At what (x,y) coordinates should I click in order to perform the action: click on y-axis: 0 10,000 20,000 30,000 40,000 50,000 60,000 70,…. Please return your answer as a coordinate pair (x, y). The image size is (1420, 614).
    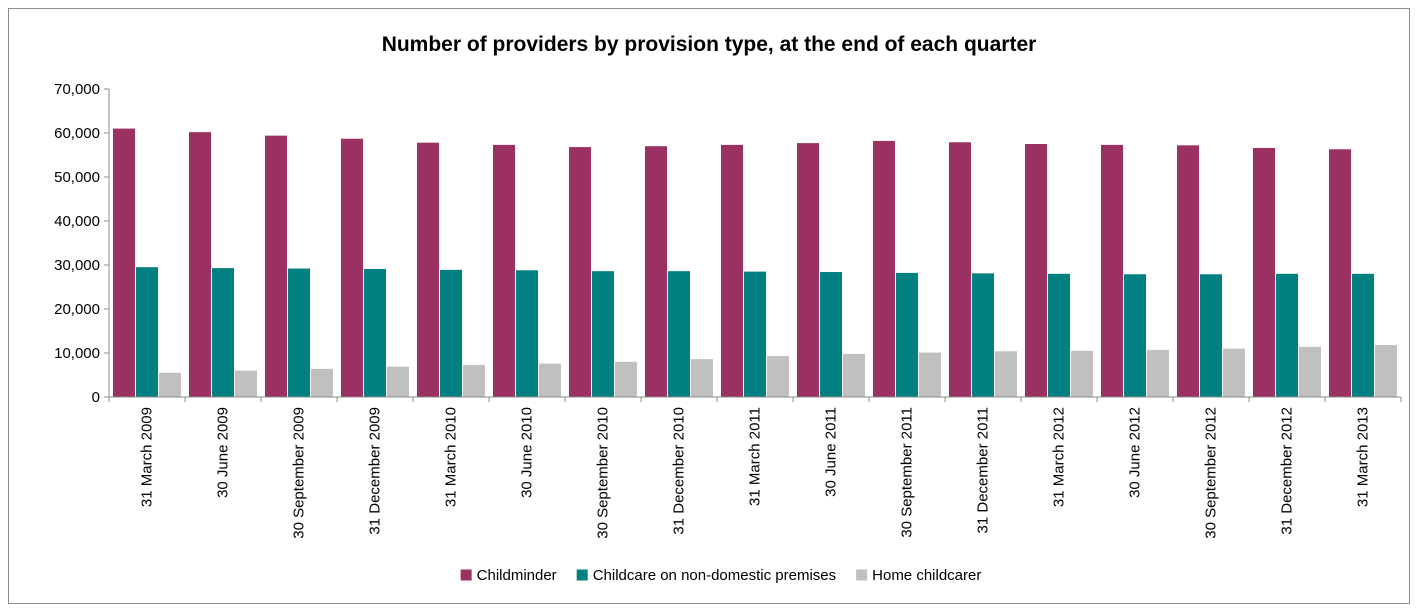
    Looking at the image, I should click on (82, 243).